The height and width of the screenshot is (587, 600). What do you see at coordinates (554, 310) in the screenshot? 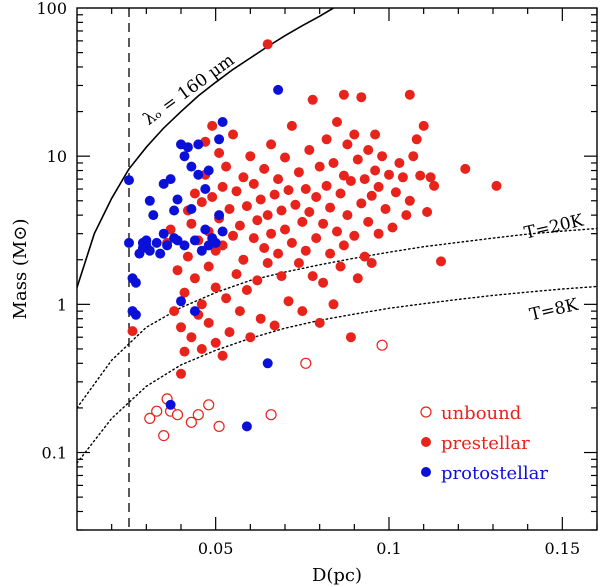
I see `curve-label-T8: T=8K` at bounding box center [554, 310].